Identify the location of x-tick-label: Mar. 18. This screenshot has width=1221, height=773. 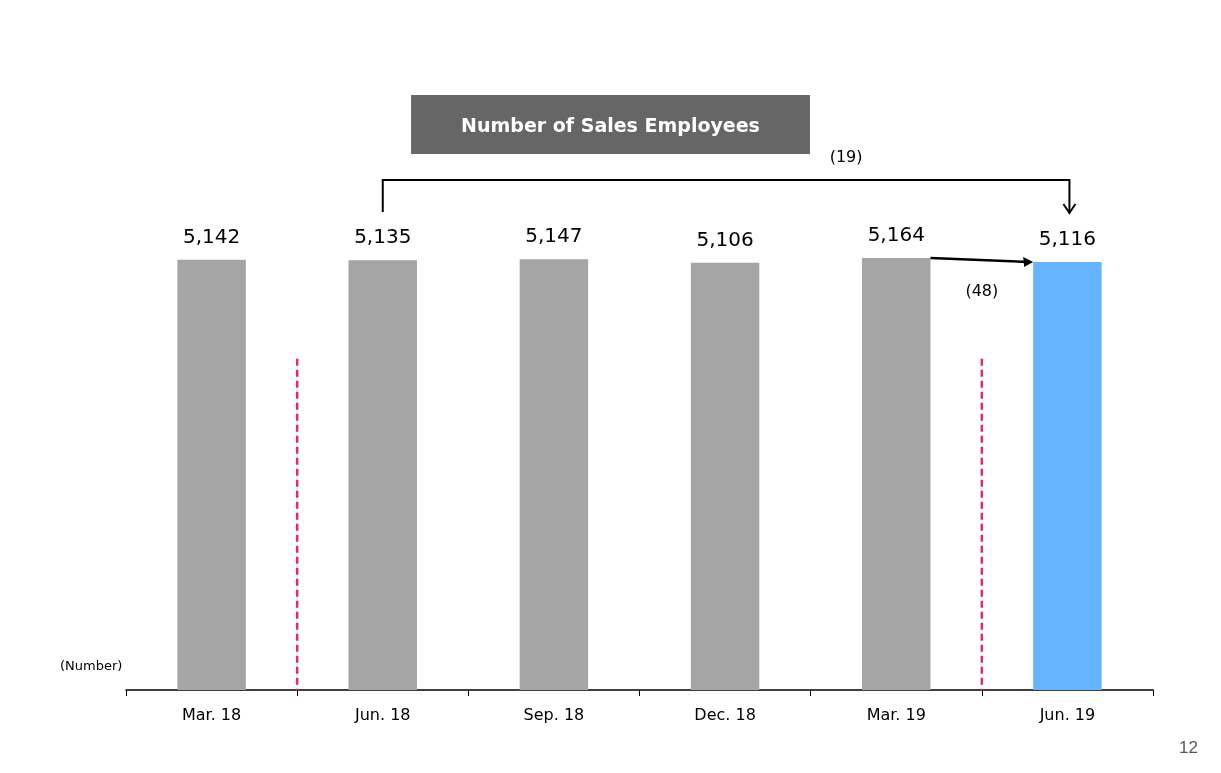
(211, 714).